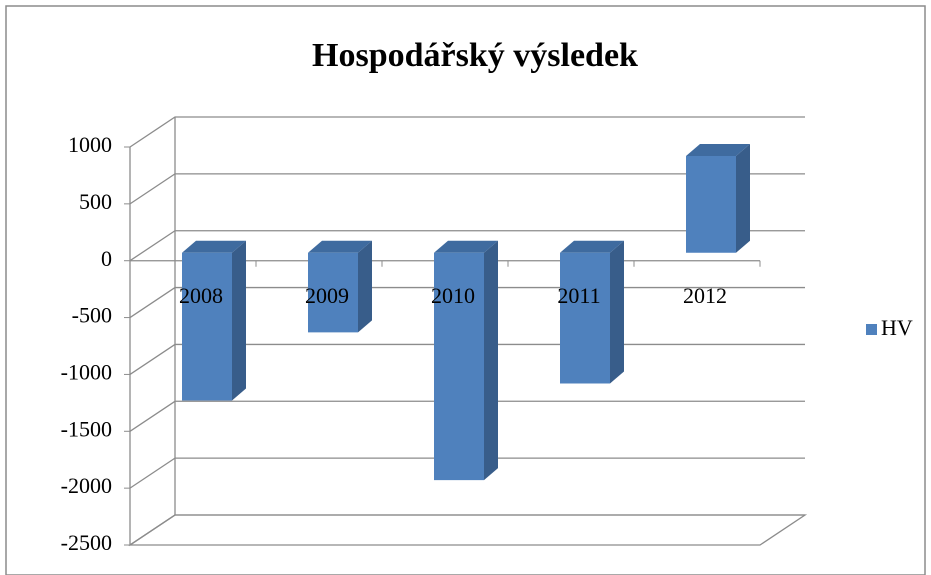  I want to click on x-tick-label: 2012, so click(705, 295).